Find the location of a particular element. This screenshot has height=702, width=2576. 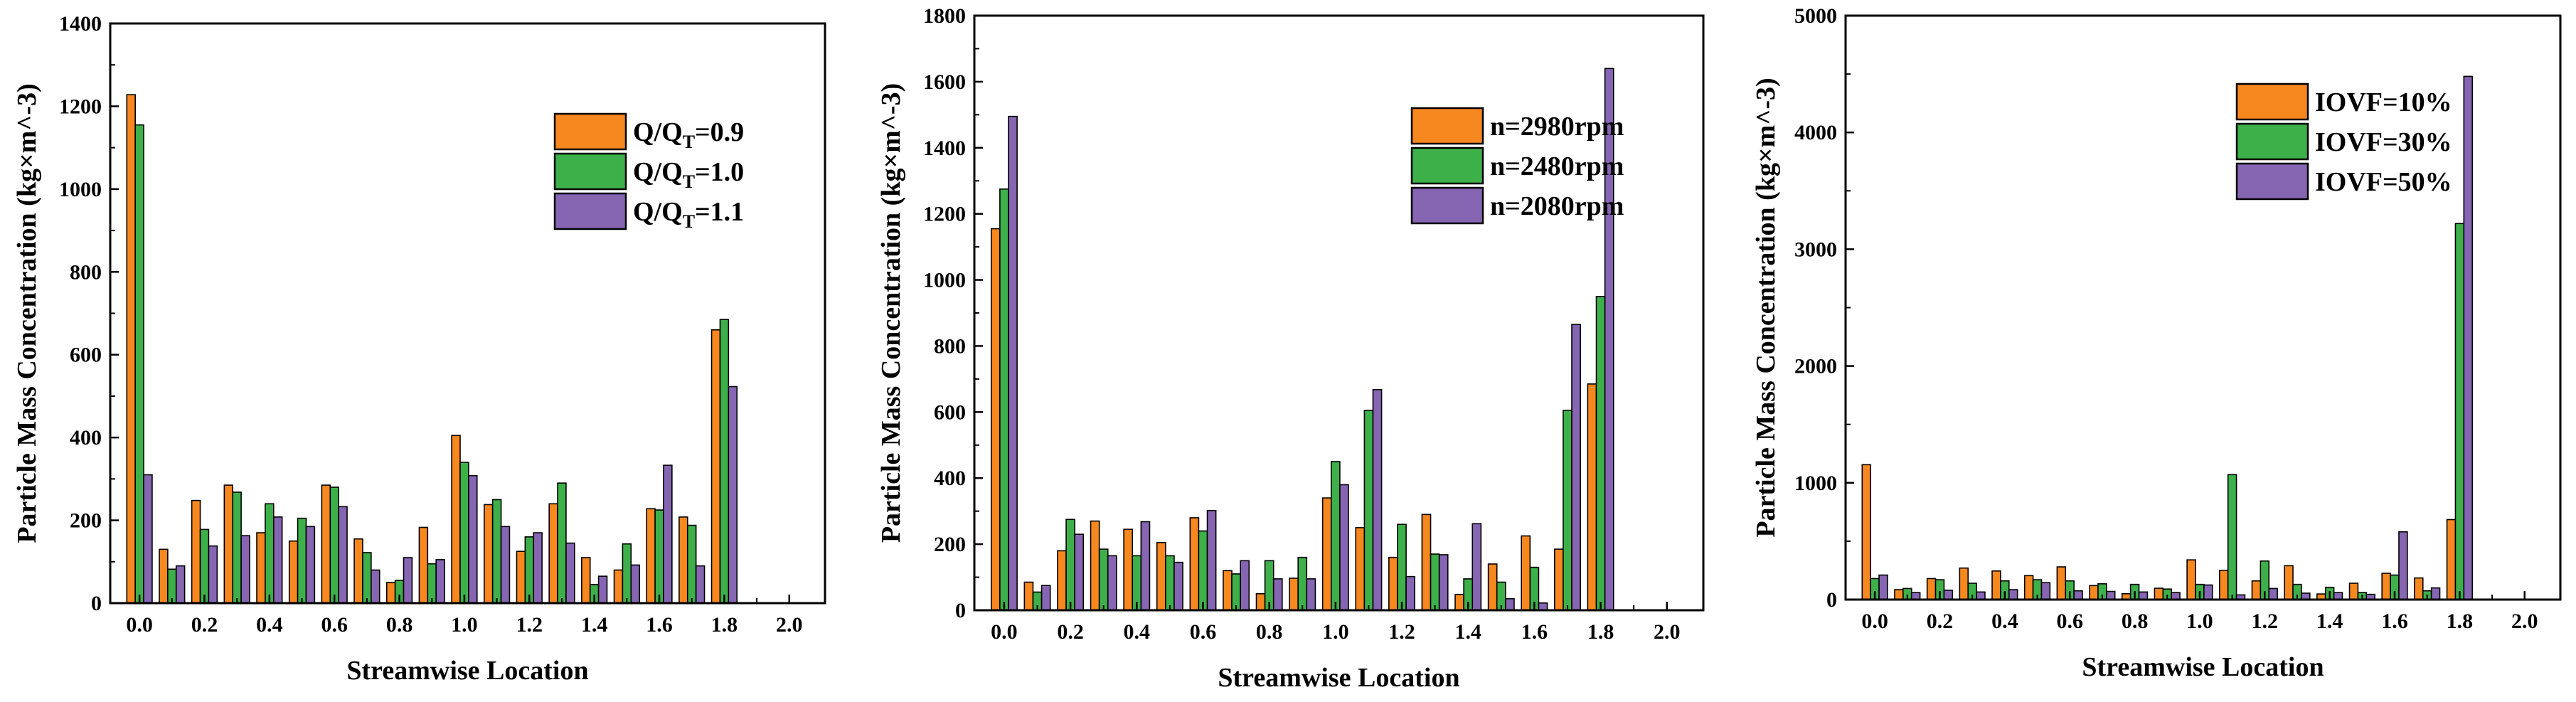

x-tick-label: 0.2 is located at coordinates (204, 625).